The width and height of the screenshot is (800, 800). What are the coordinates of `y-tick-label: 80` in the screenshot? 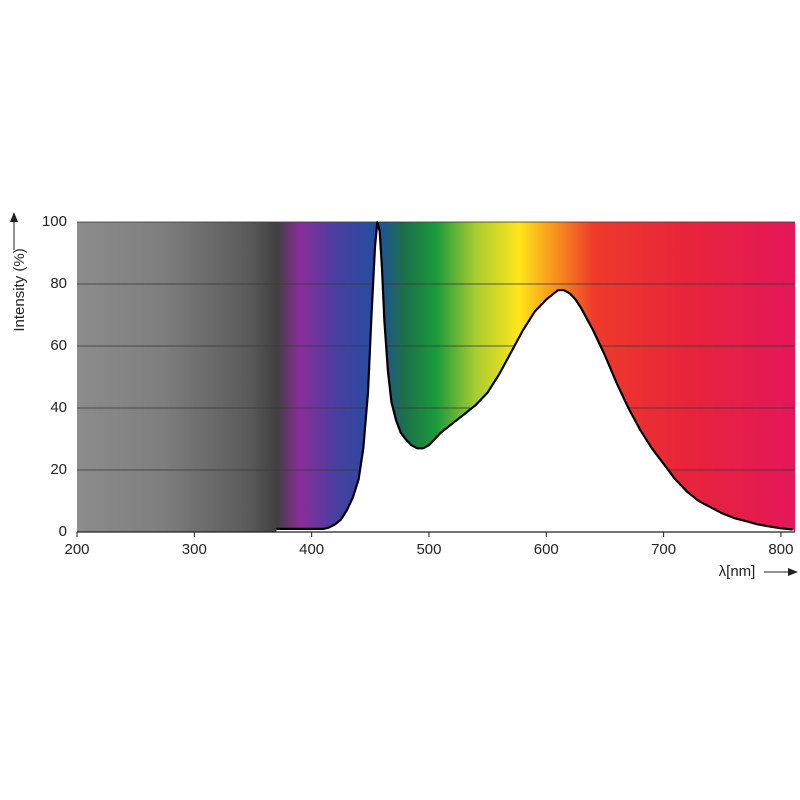 It's located at (58, 283).